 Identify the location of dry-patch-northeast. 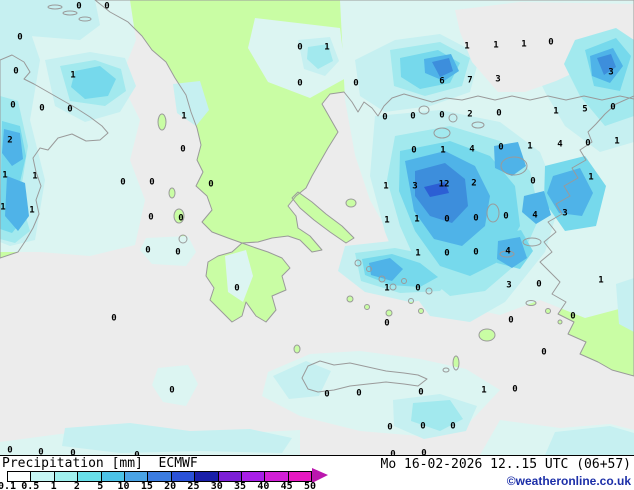
(544, 47).